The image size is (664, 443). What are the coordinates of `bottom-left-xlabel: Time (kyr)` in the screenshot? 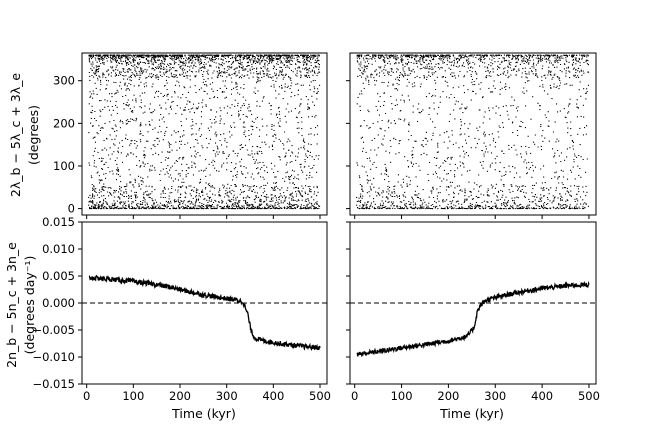 It's located at (203, 413).